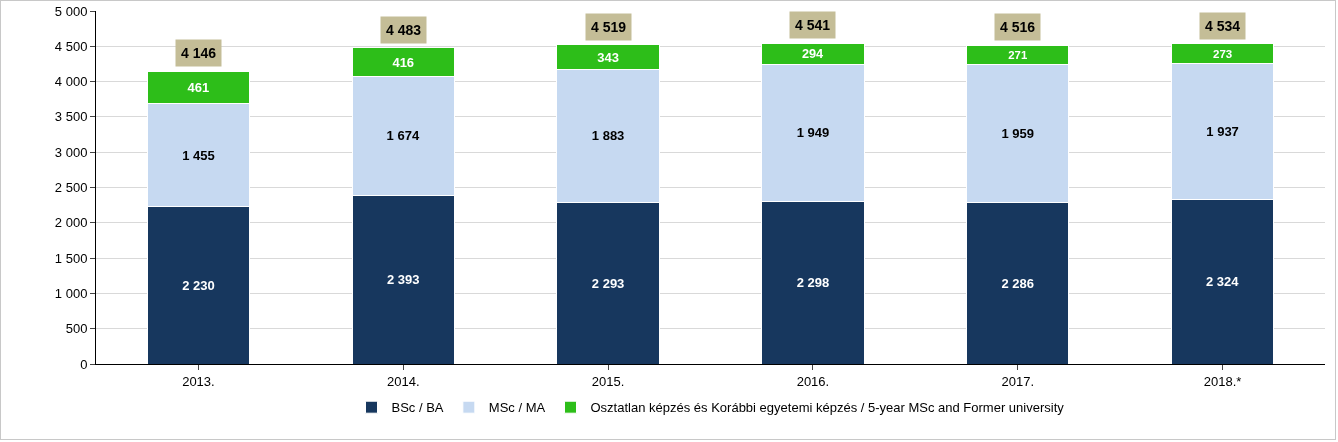  What do you see at coordinates (813, 133) in the screenshot?
I see `data-label: 1 949` at bounding box center [813, 133].